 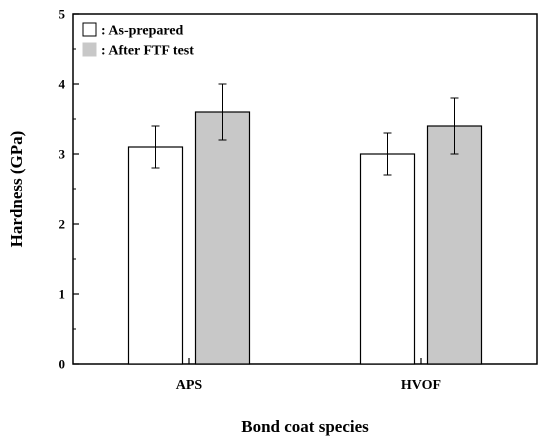 I want to click on x-axis: APS HVOF, so click(x=308, y=375).